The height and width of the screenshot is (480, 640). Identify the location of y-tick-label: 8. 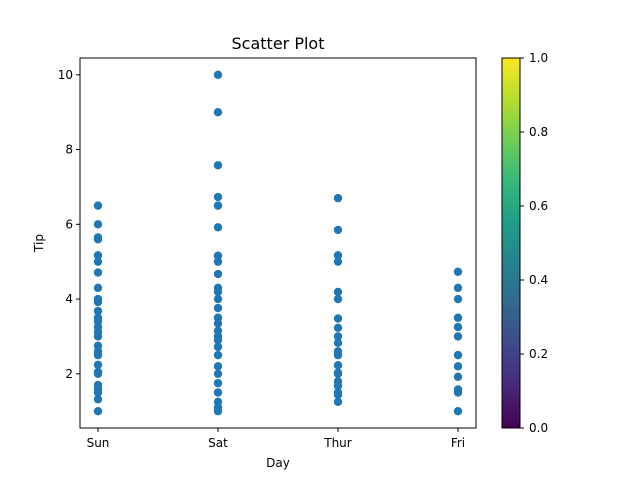
(69, 150).